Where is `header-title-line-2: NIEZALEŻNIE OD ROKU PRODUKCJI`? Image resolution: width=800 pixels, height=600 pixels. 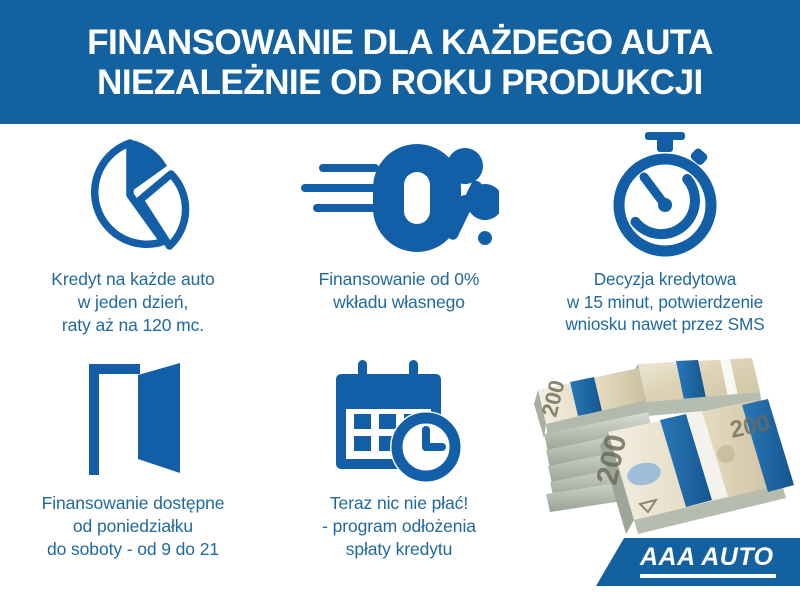
header-title-line-2: NIEZALEŻNIE OD ROKU PRODUKCJI is located at coordinates (400, 82).